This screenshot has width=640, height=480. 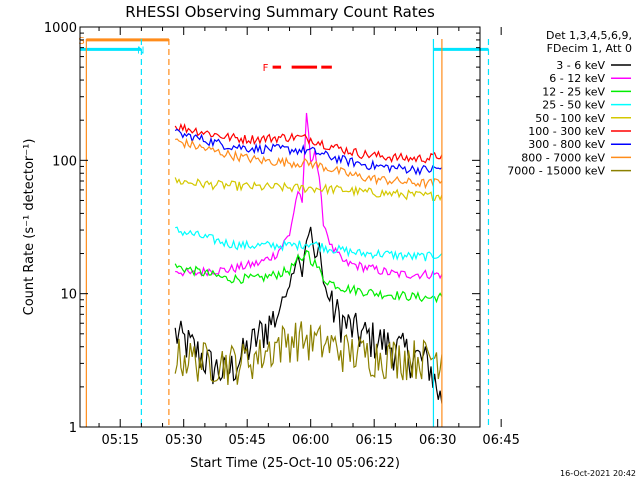 I want to click on x-tick-label: 05:45, so click(x=246, y=440).